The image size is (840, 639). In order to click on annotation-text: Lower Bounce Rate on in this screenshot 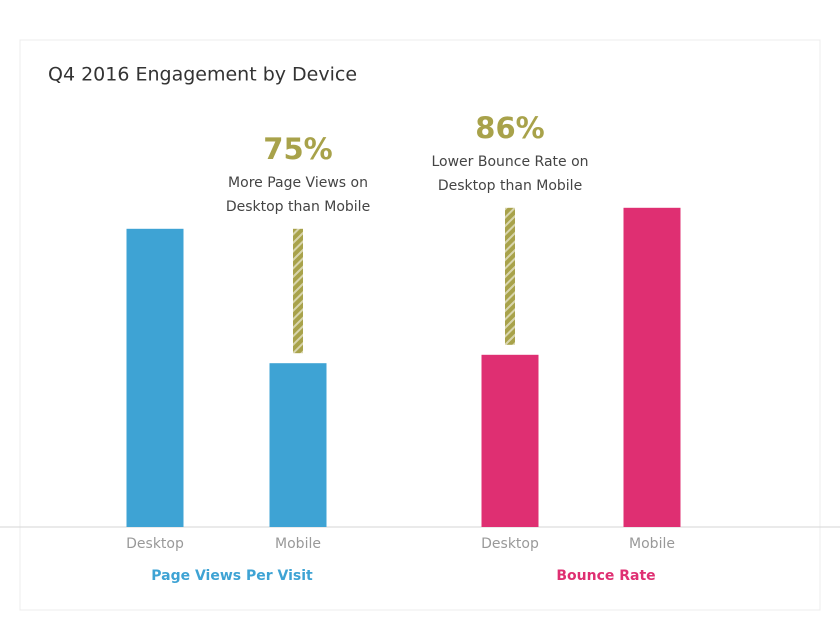, I will do `click(509, 162)`.